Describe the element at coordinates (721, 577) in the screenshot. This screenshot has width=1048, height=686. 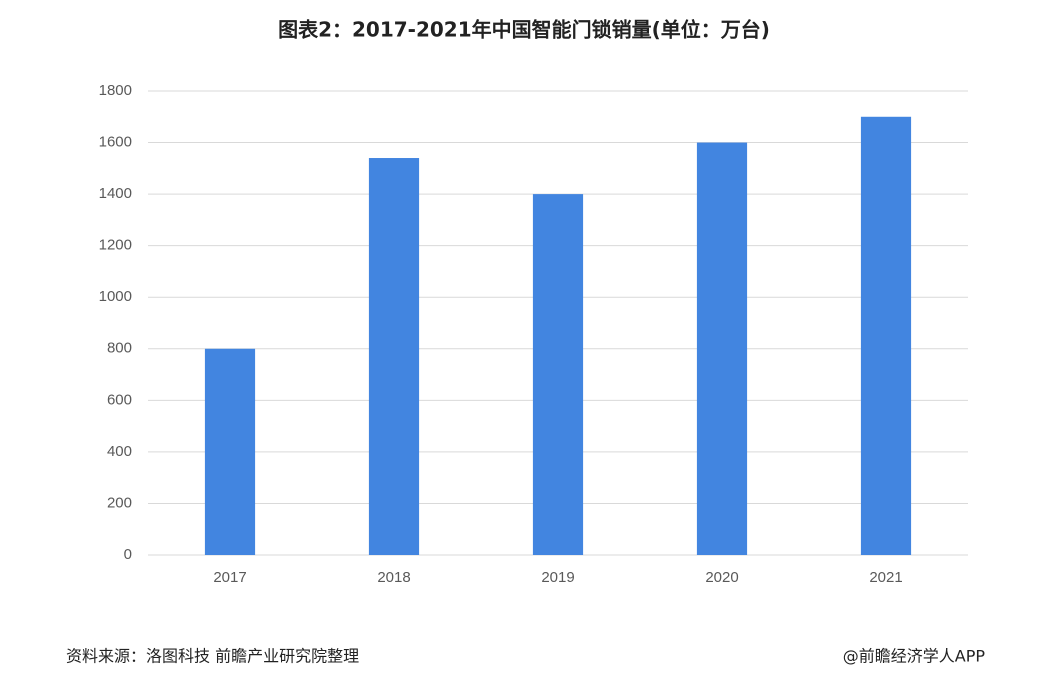
I see `x-tick-label: 2020` at that location.